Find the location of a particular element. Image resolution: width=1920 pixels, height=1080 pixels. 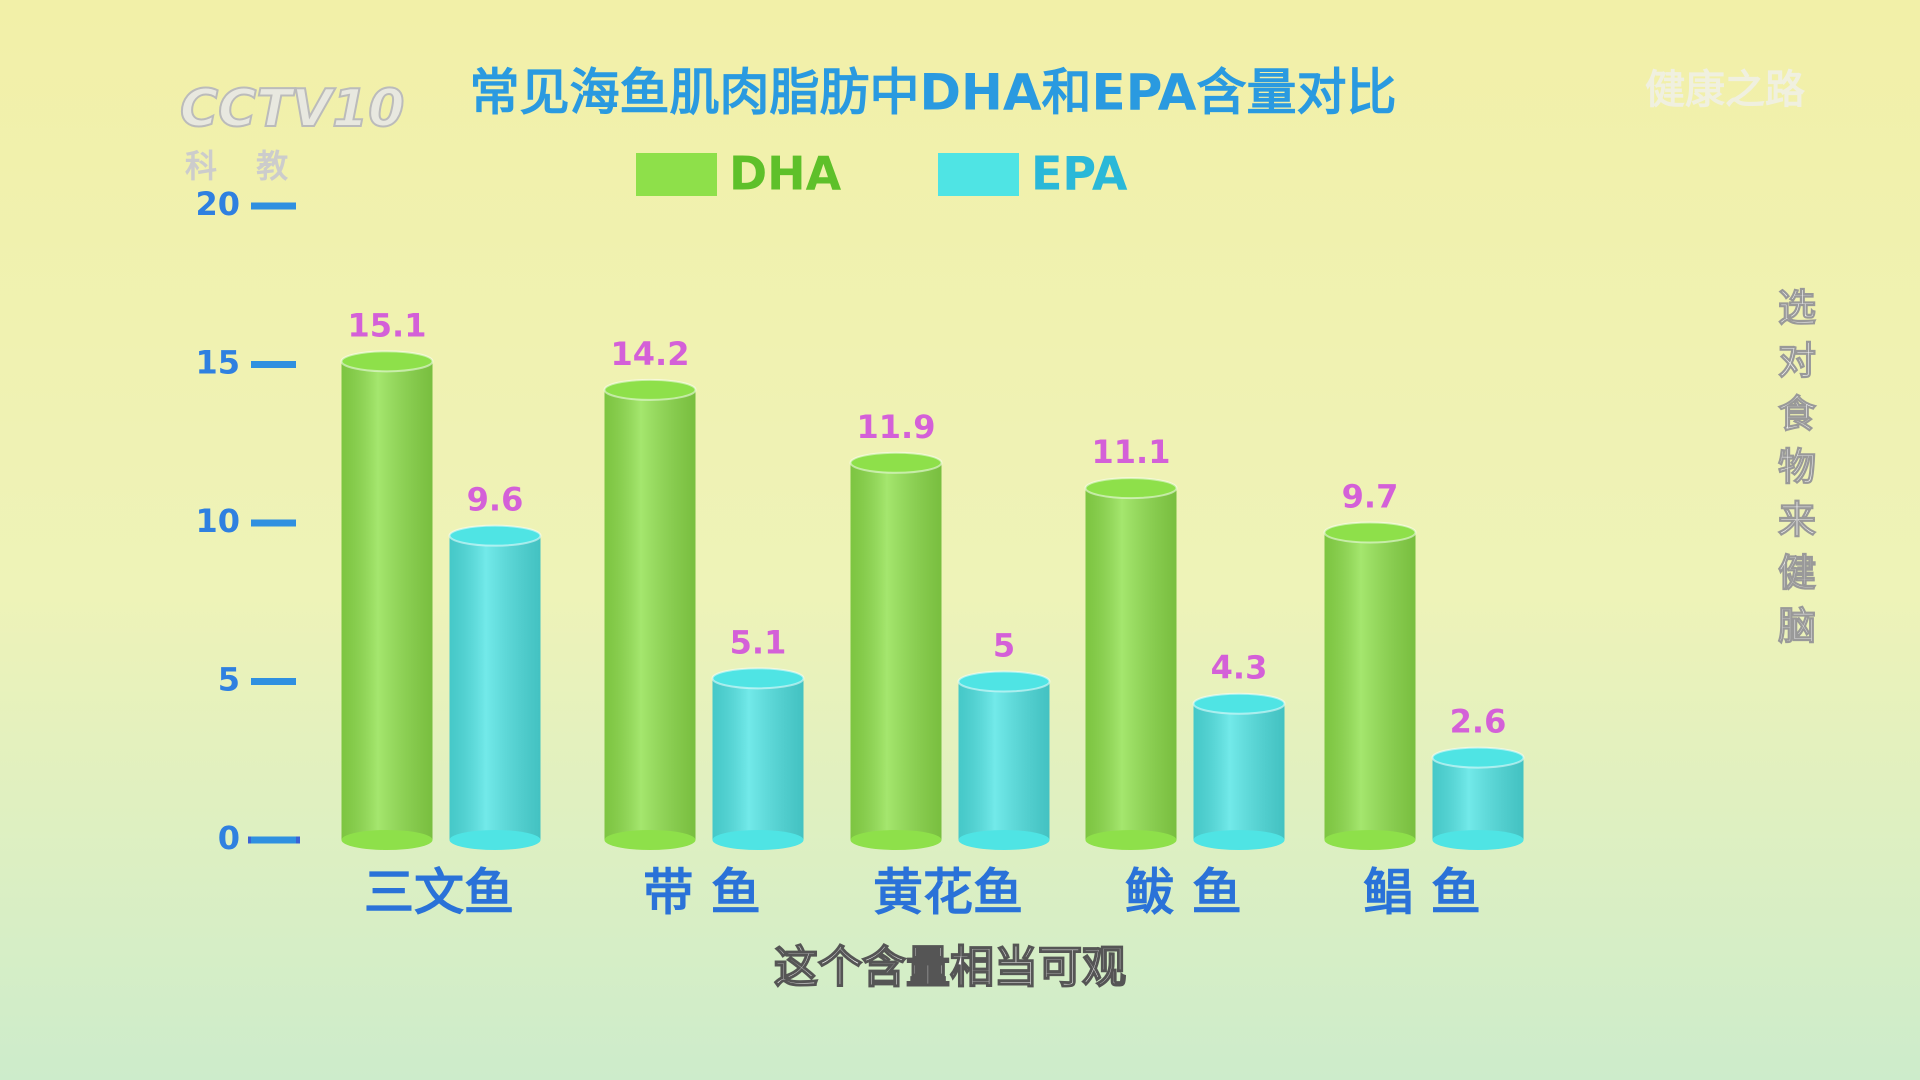

y-tick-label: 5 is located at coordinates (229, 680).